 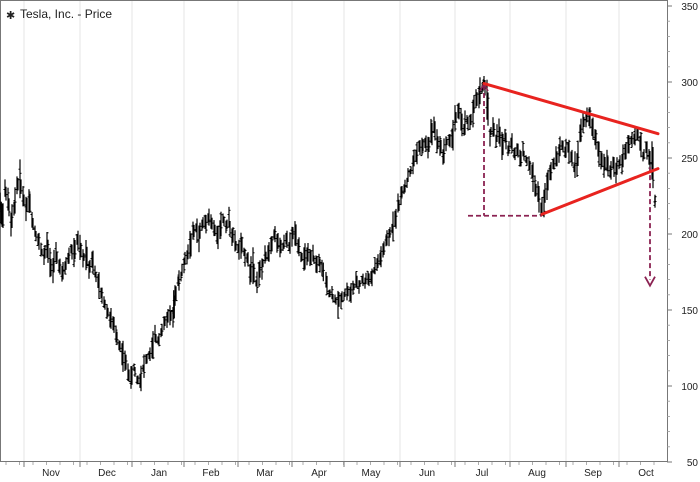 I want to click on legend-label: Tesla, Inc. - Price, so click(x=66, y=14).